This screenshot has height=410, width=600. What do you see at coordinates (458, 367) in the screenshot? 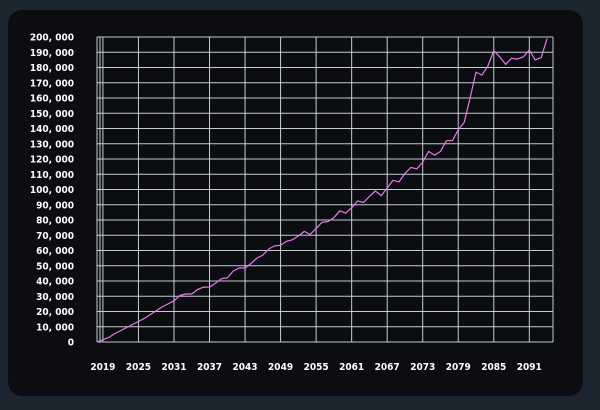
I see `x-tick-label: 2079` at bounding box center [458, 367].